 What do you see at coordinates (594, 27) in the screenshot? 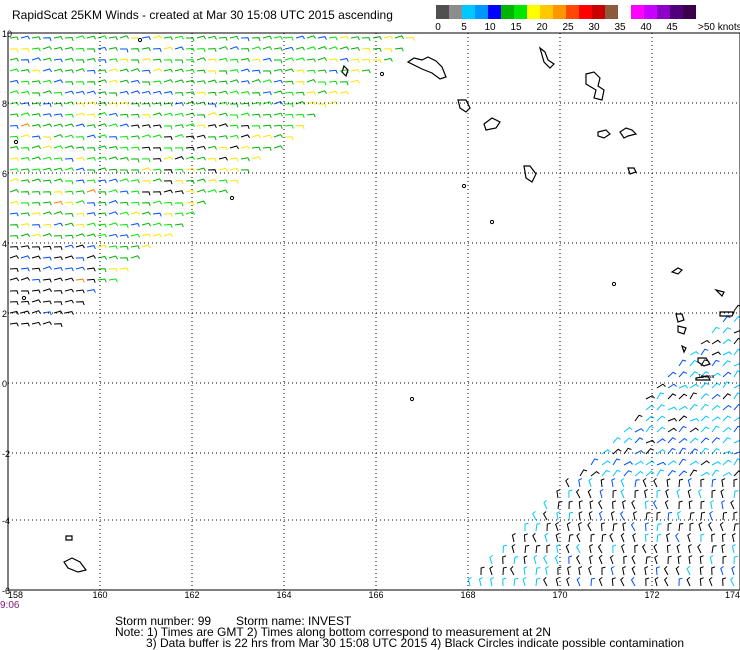
I see `colorbar-label: 30` at bounding box center [594, 27].